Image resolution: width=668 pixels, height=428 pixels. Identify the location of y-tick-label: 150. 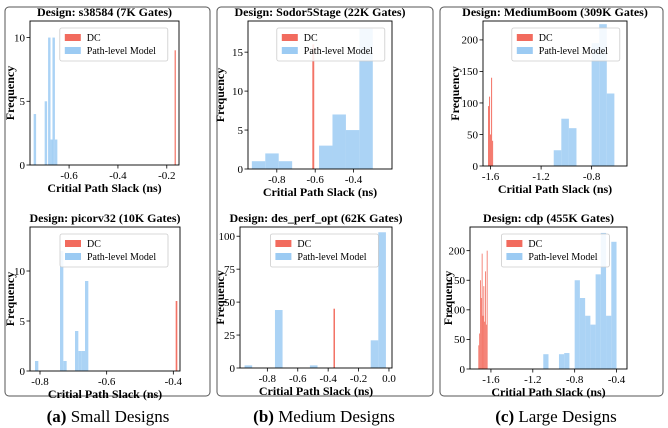
(457, 281).